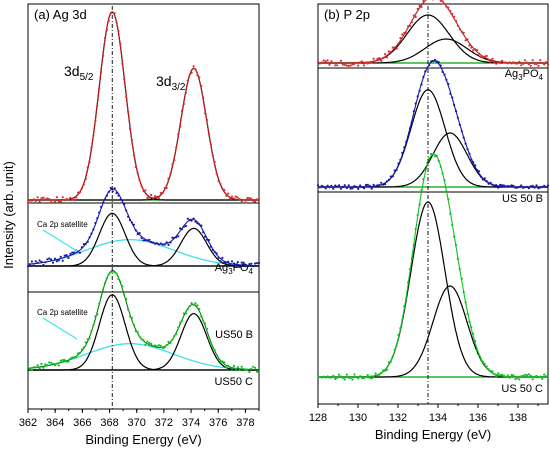 This screenshot has height=452, width=550. What do you see at coordinates (137, 423) in the screenshot?
I see `x-tick-label: 370` at bounding box center [137, 423].